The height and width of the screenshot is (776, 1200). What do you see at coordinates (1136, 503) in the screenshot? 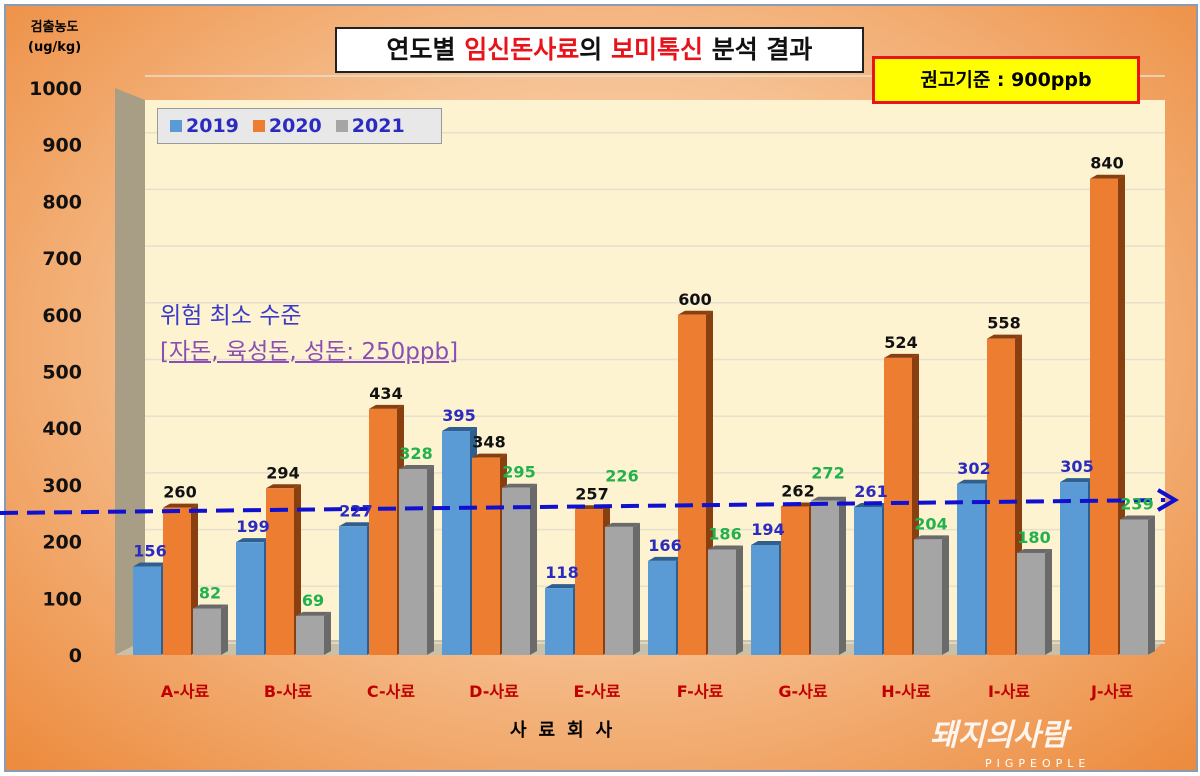
I see `data-label-2021: 239` at bounding box center [1136, 503].